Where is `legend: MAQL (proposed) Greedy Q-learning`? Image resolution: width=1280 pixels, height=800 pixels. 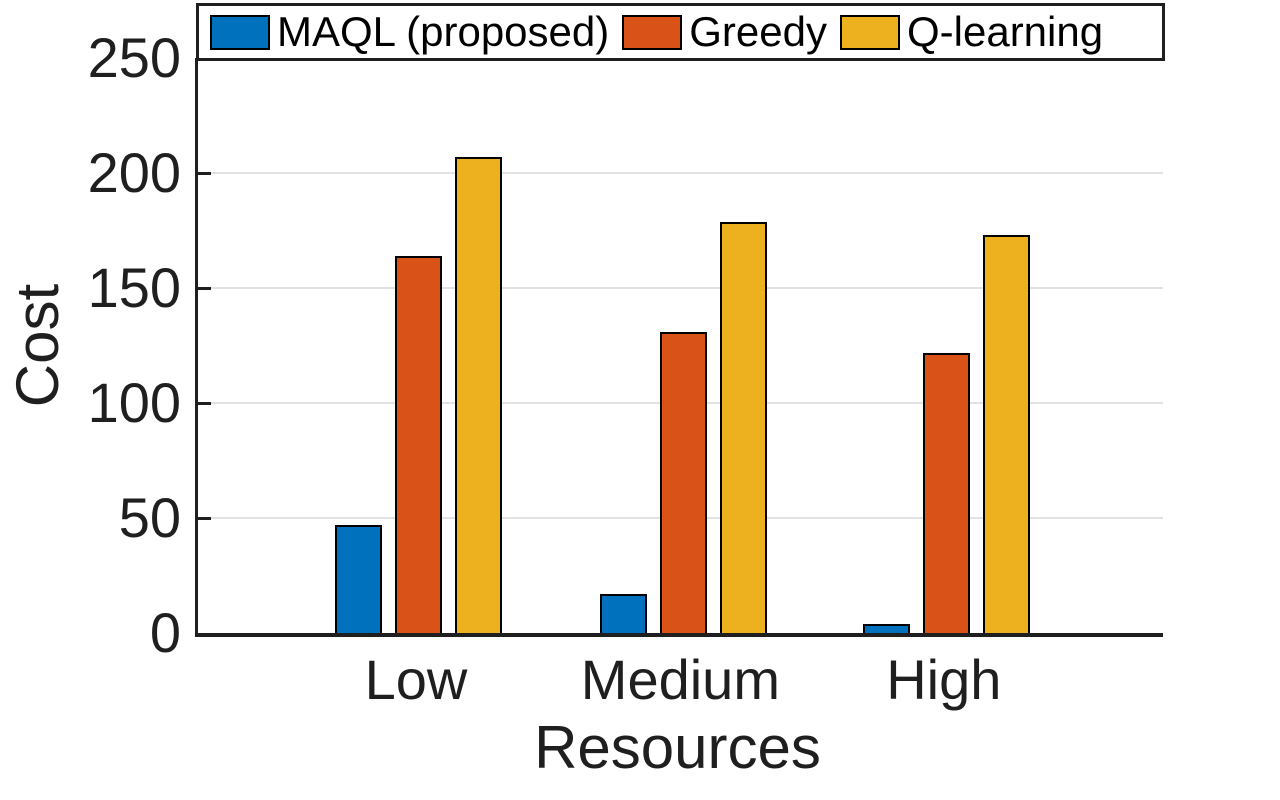
legend: MAQL (proposed) Greedy Q-learning is located at coordinates (680, 32).